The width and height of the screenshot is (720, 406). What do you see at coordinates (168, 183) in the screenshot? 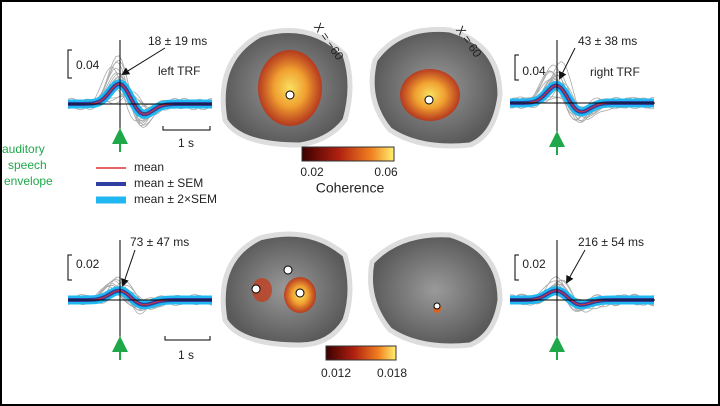
I see `legend-label: mean ± SEM` at bounding box center [168, 183].